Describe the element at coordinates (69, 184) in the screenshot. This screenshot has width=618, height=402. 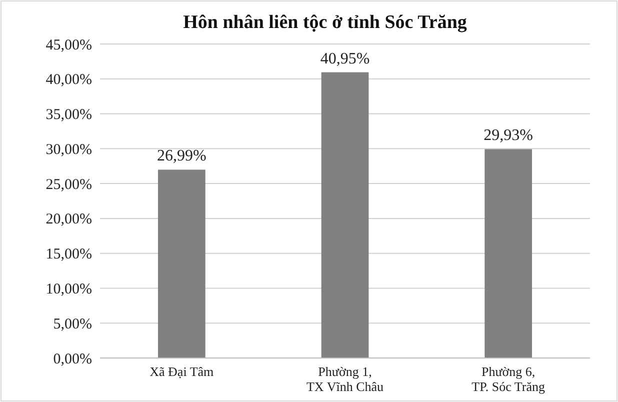
I see `y-tick-label: 25,00%` at that location.